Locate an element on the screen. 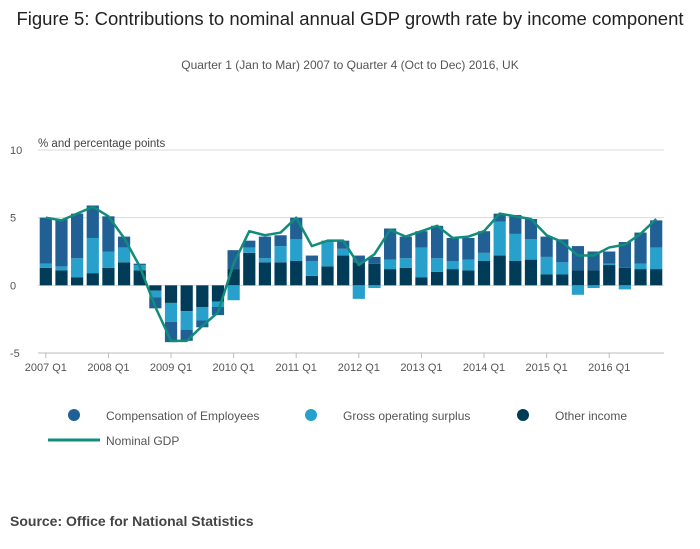  legend-item-gos: Gross operating surplus is located at coordinates (387, 416).